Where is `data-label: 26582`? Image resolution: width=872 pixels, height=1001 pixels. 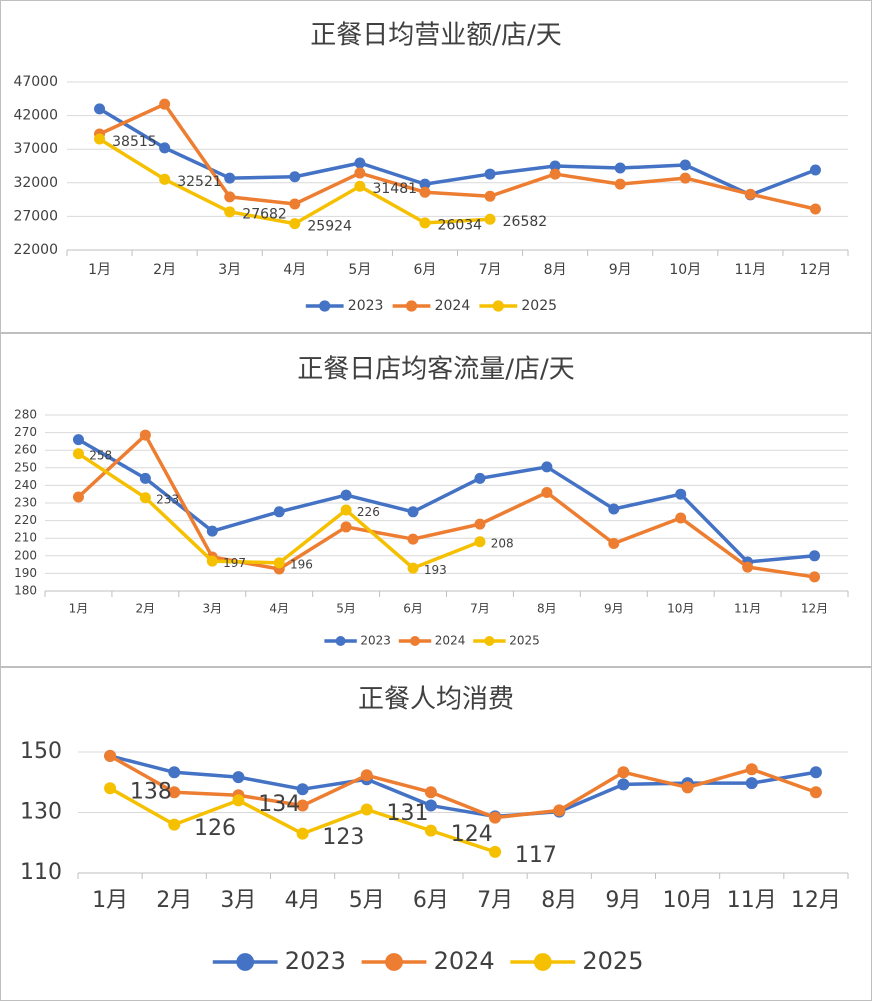
data-label: 26582 is located at coordinates (525, 222).